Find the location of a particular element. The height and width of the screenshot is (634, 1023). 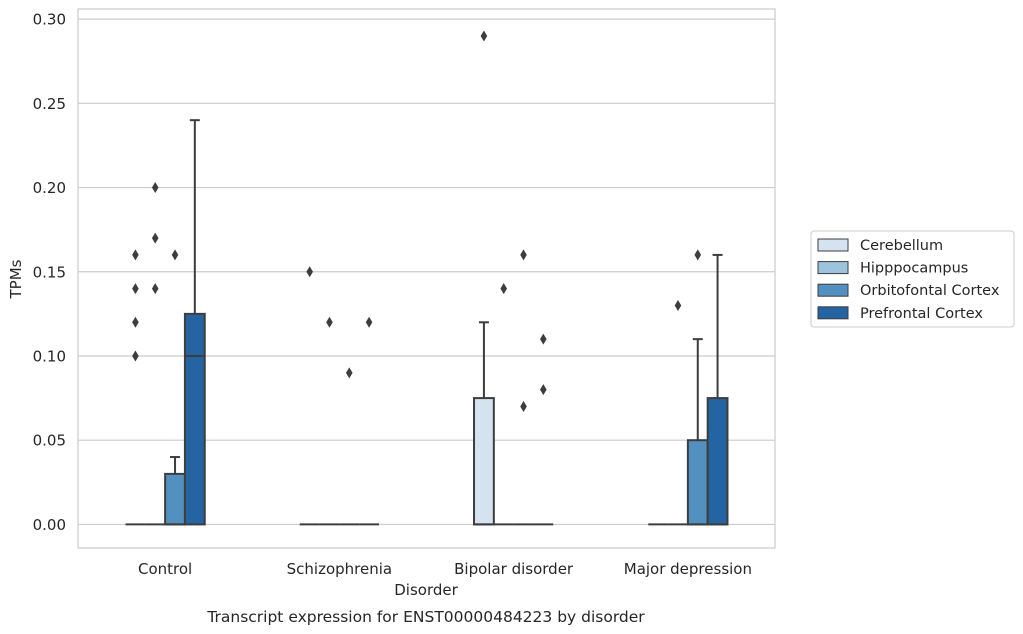

y-tick-label: 0.00 is located at coordinates (49, 525).